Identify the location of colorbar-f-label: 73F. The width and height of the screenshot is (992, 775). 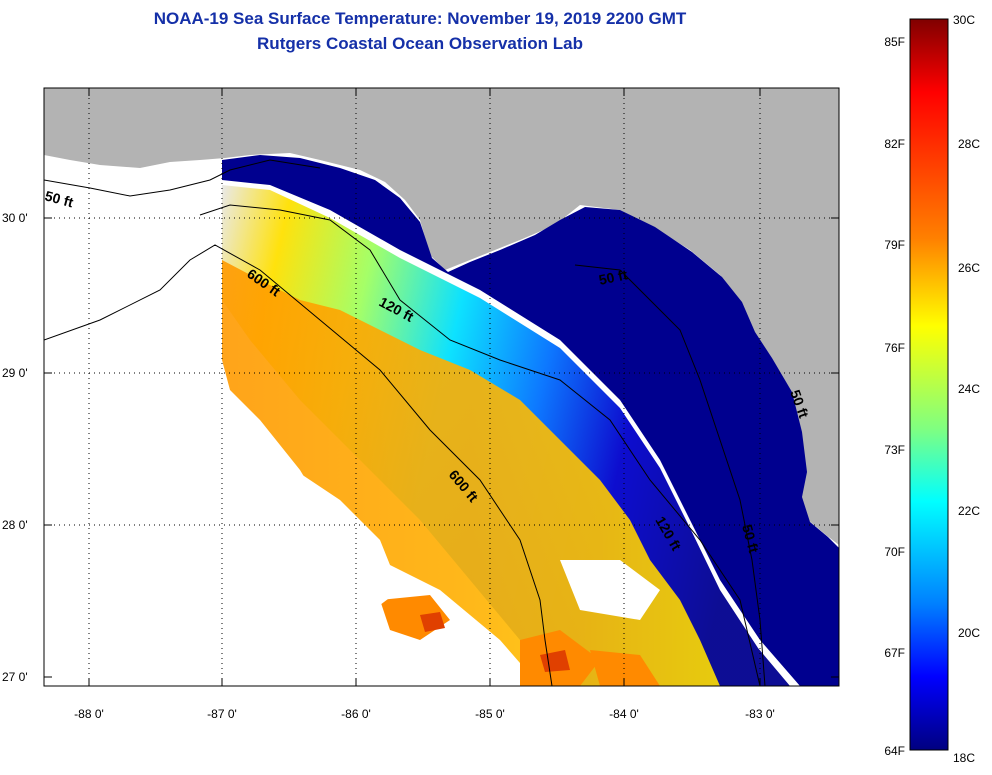
(894, 450).